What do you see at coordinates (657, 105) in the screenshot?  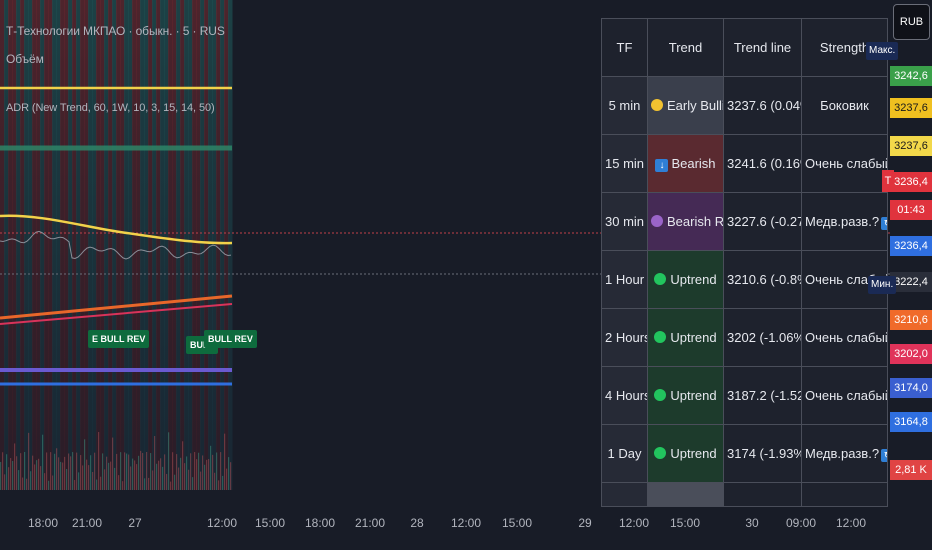 I see `yellow-circle-icon` at bounding box center [657, 105].